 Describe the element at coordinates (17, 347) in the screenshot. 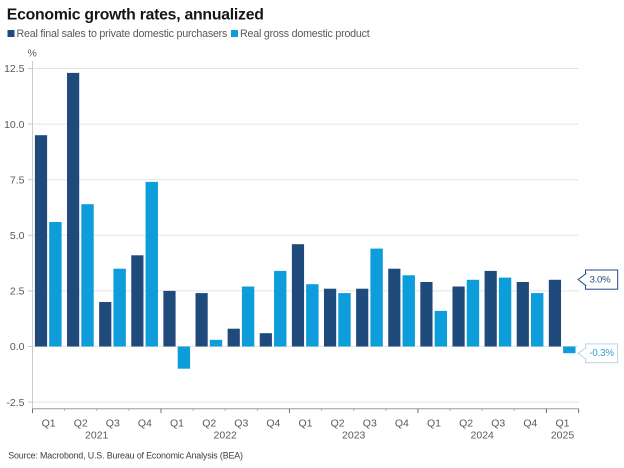

I see `svg-text: 0.0` at that location.